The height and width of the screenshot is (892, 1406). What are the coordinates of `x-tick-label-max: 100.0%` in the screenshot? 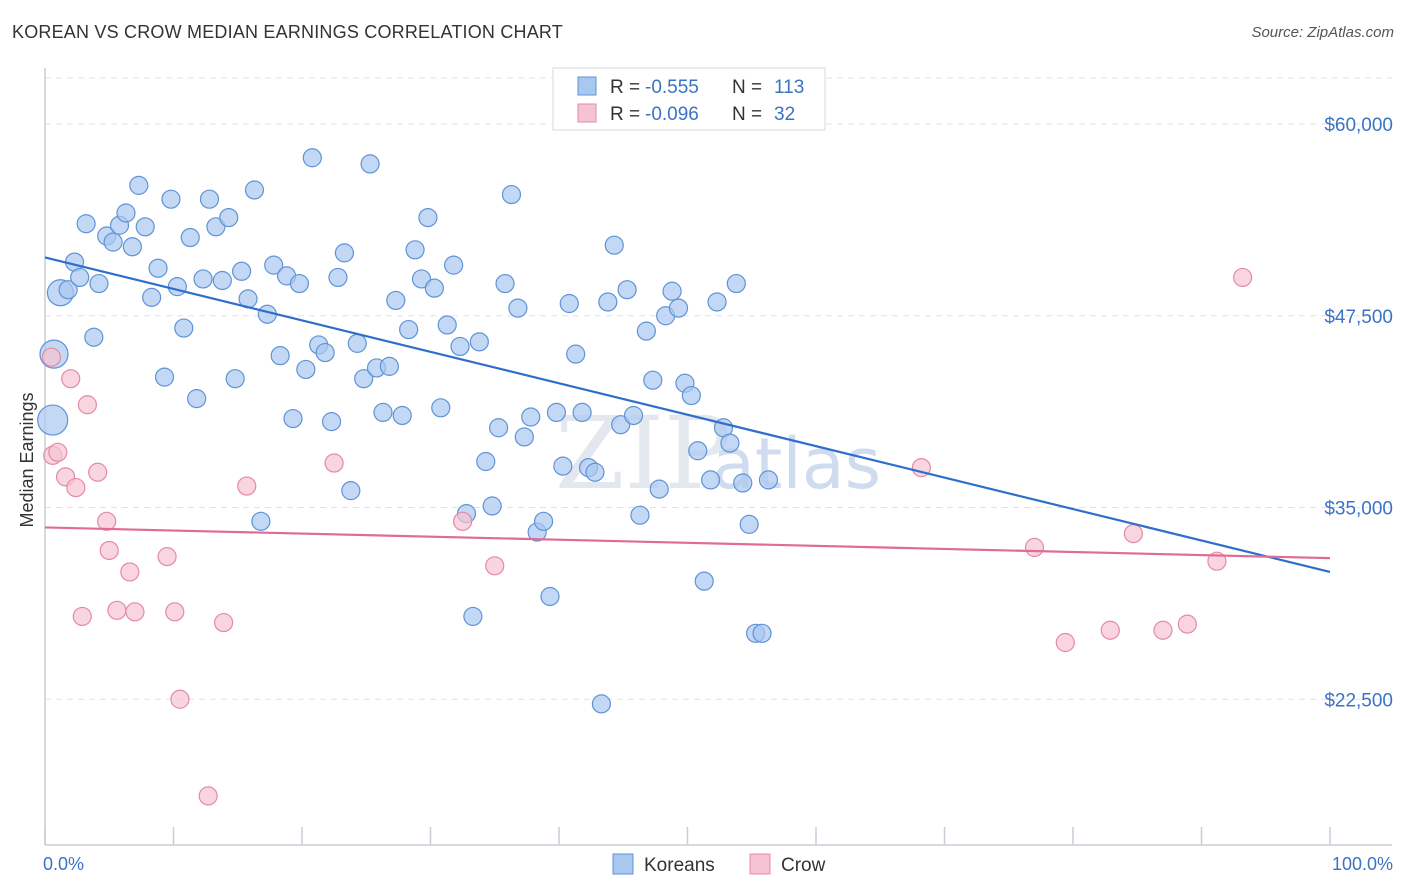 It's located at (1362, 864).